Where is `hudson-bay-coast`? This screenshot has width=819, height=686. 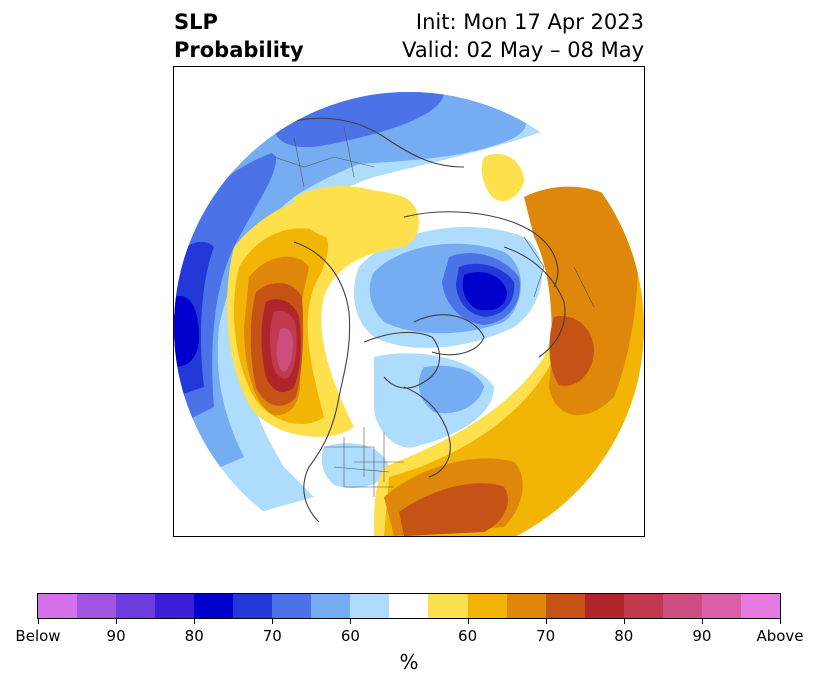
hudson-bay-coast is located at coordinates (402, 360).